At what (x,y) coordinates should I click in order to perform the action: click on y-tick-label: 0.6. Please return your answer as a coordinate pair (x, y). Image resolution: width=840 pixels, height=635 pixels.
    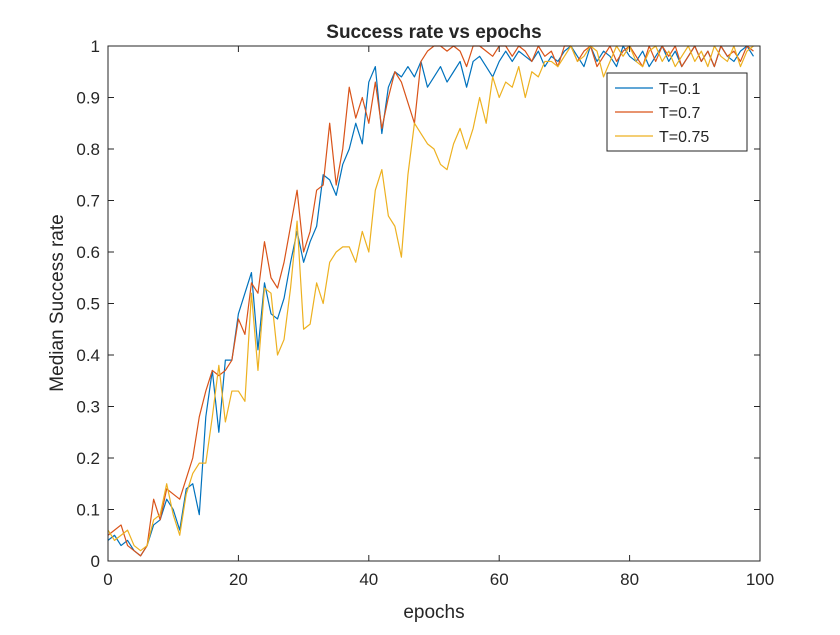
    Looking at the image, I should click on (88, 252).